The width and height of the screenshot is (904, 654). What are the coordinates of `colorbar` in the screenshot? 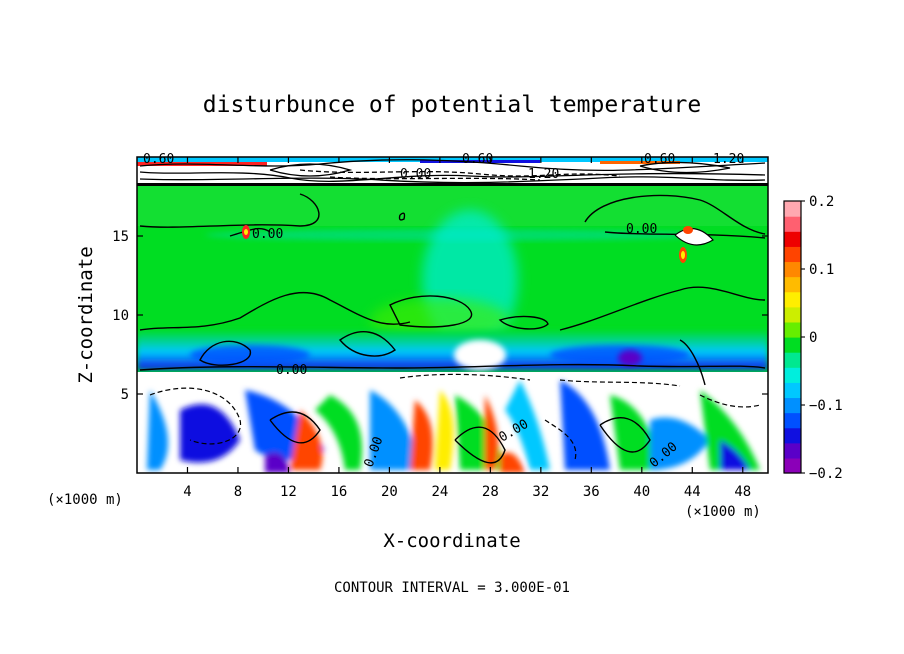 It's located at (792, 337).